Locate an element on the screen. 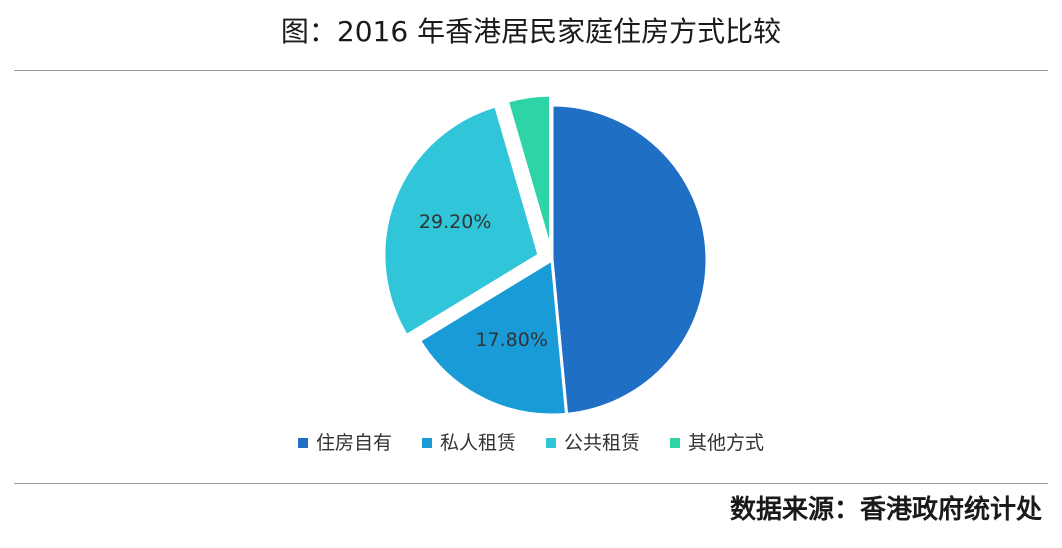 The width and height of the screenshot is (1062, 548). legend-label-public-rental: 公共租赁 is located at coordinates (602, 443).